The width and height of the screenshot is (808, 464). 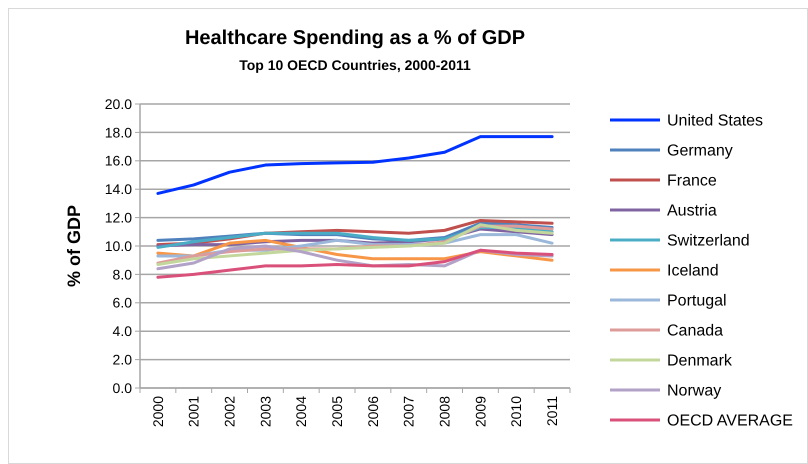 What do you see at coordinates (118, 104) in the screenshot?
I see `y-tick-label: 20.0` at bounding box center [118, 104].